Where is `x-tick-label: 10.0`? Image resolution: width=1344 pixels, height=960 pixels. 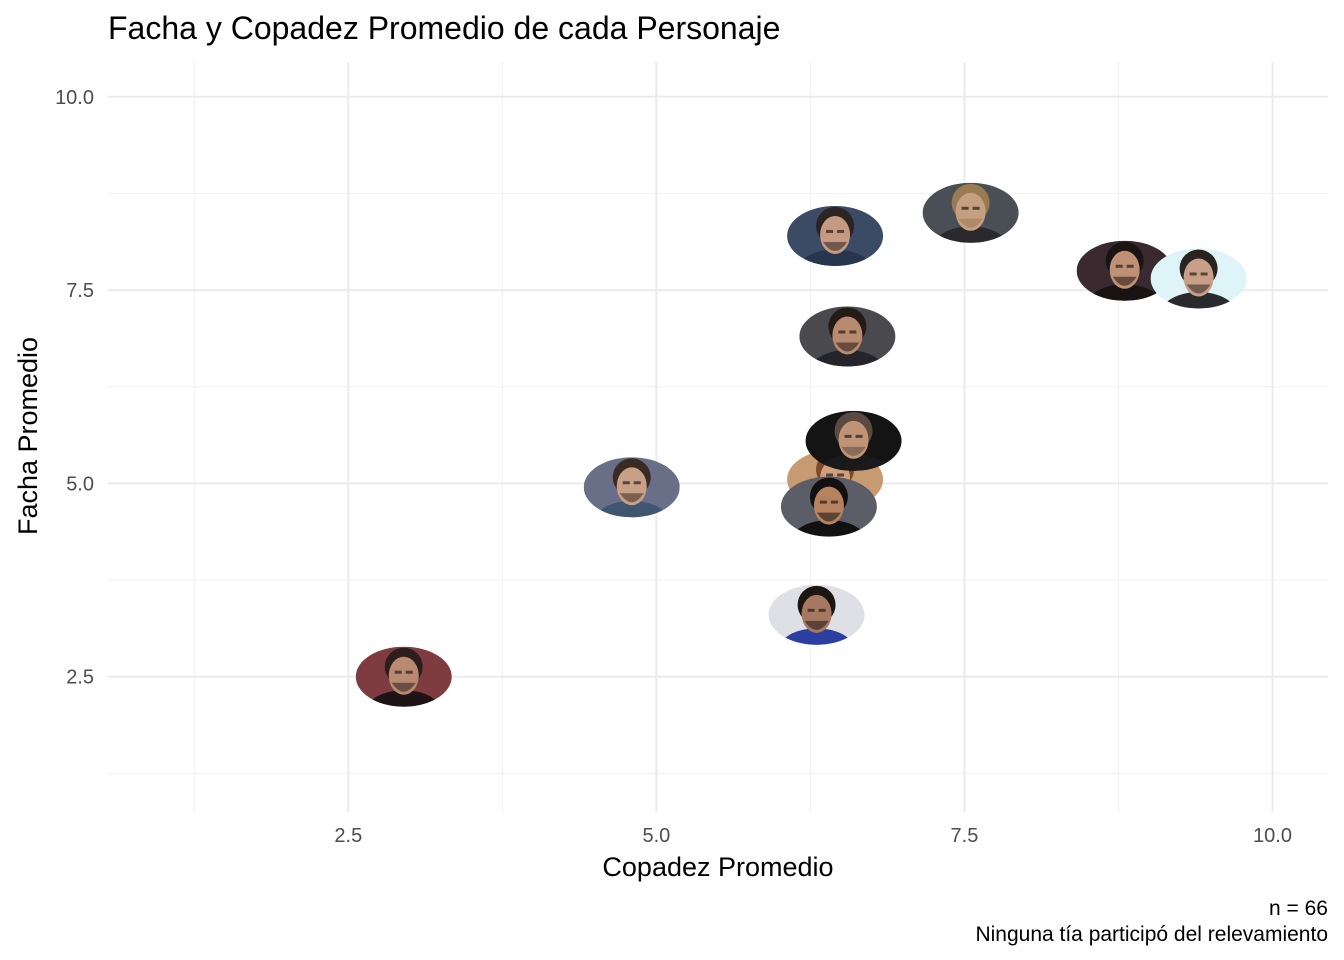
x-tick-label: 10.0 is located at coordinates (1272, 836).